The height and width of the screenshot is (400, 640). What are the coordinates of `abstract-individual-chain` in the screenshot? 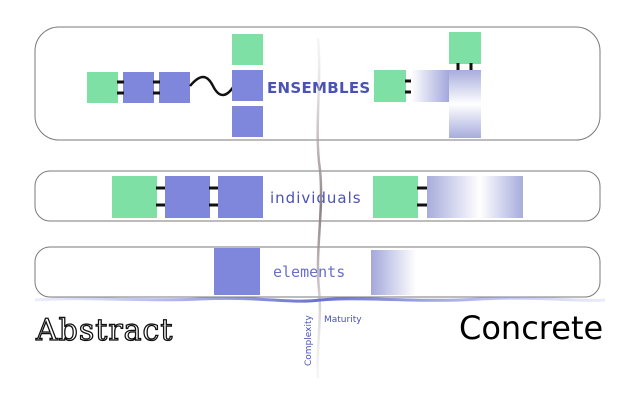 It's located at (187, 197).